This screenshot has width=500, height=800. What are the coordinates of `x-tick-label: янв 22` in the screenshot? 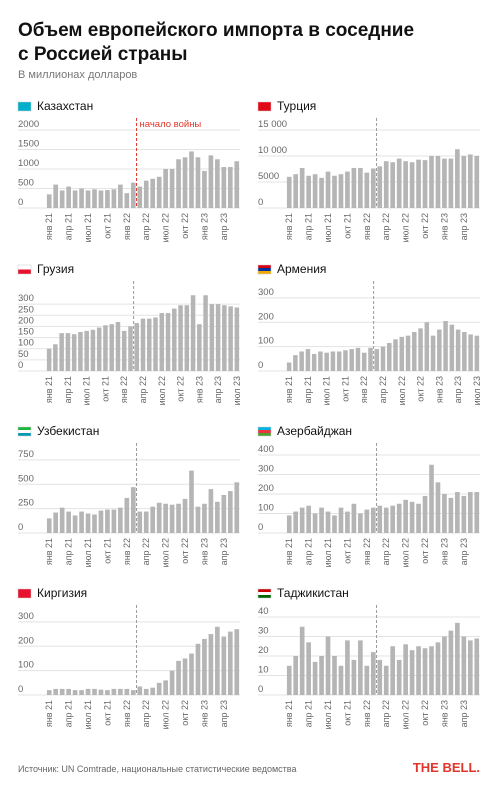 It's located at (127, 551).